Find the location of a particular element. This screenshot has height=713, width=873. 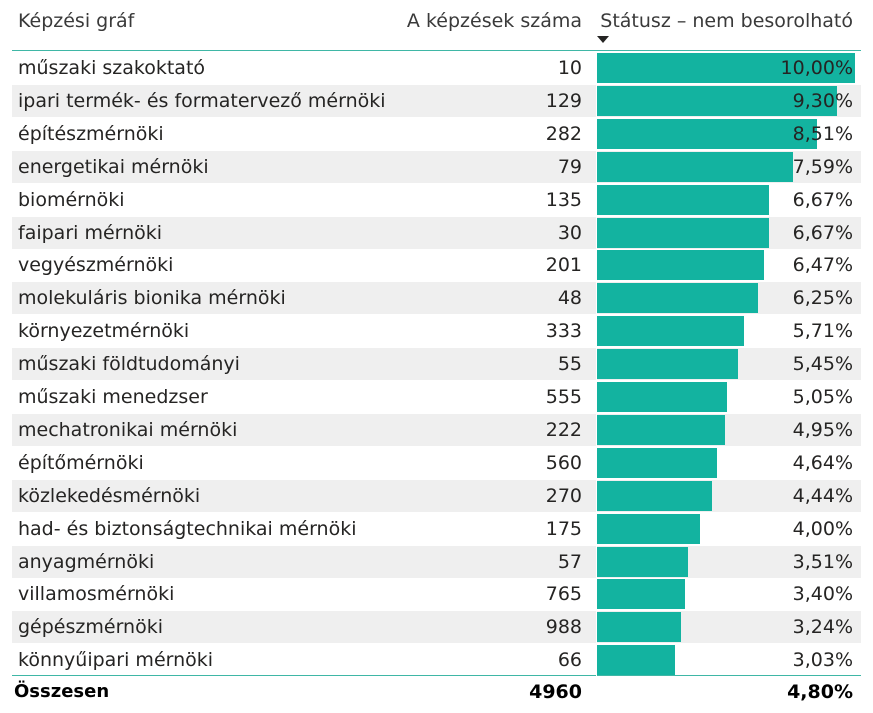

row-name: biomérnöki is located at coordinates (71, 199).